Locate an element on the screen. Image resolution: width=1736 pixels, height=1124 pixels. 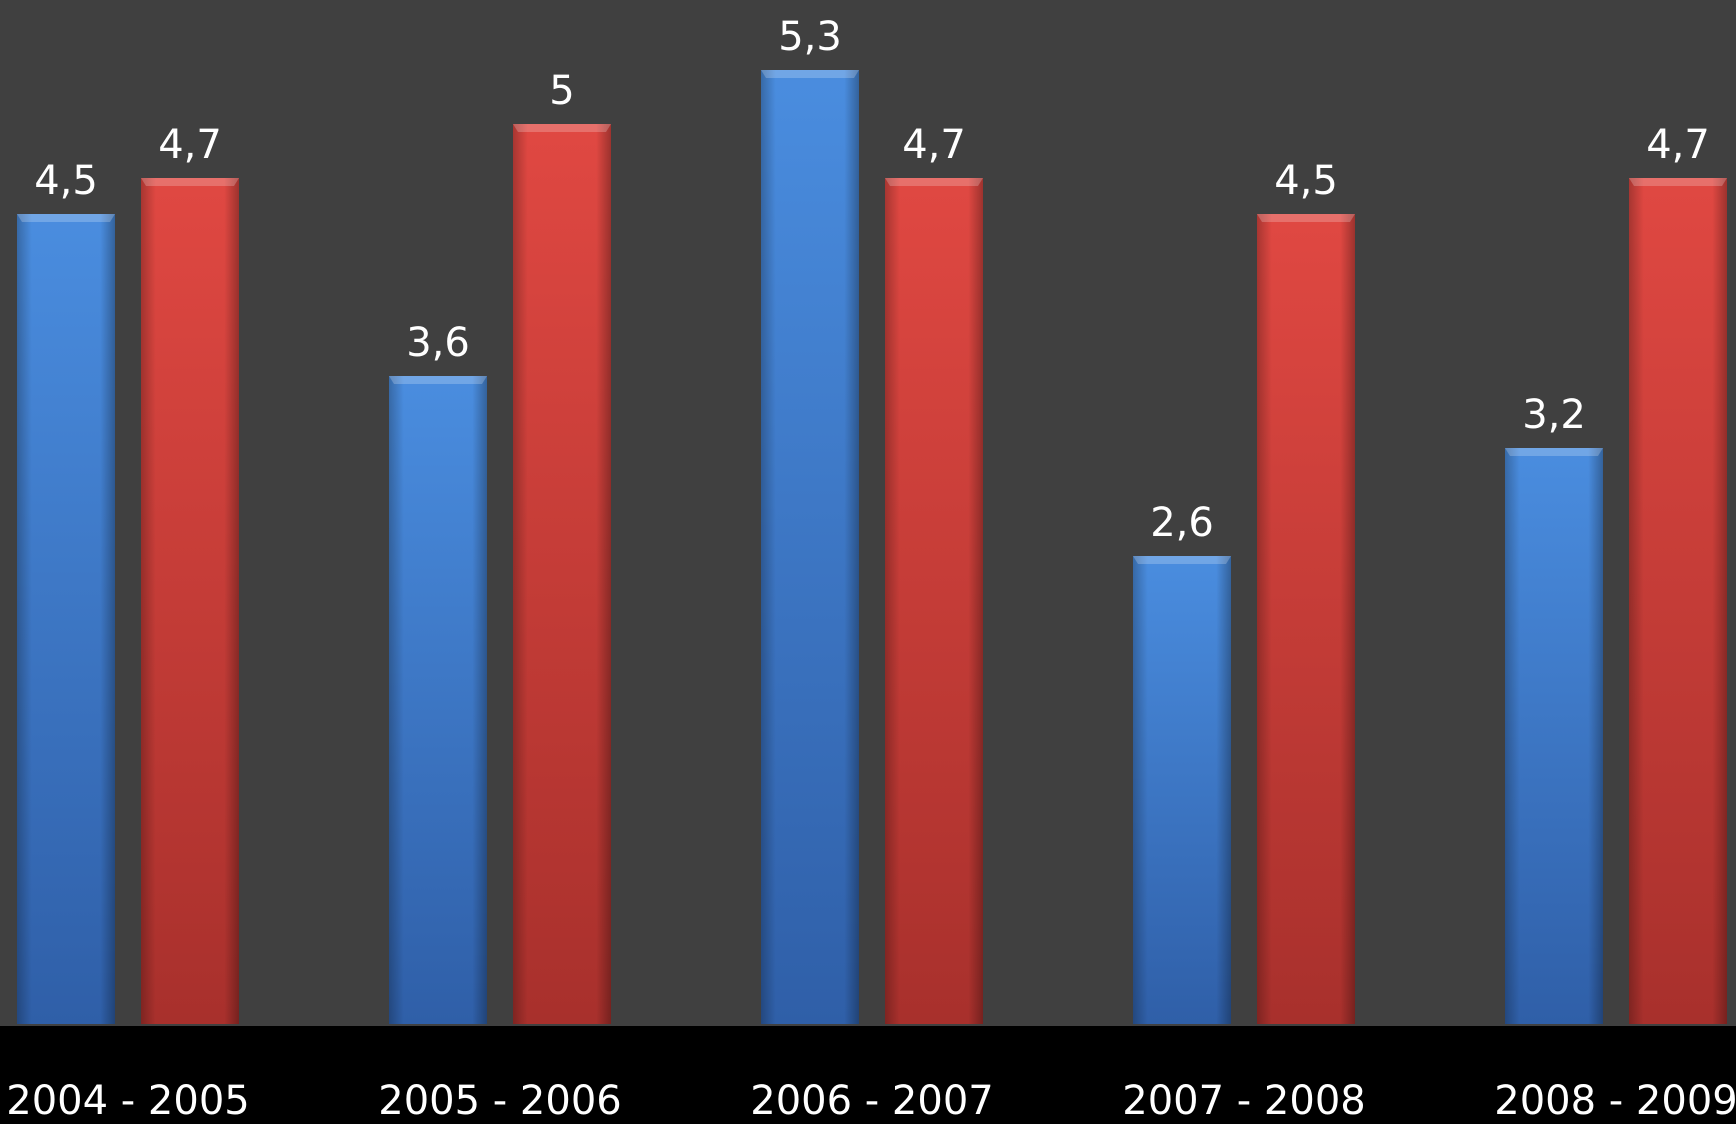
x-tick-label: 2005 - 2006 is located at coordinates (499, 1101).